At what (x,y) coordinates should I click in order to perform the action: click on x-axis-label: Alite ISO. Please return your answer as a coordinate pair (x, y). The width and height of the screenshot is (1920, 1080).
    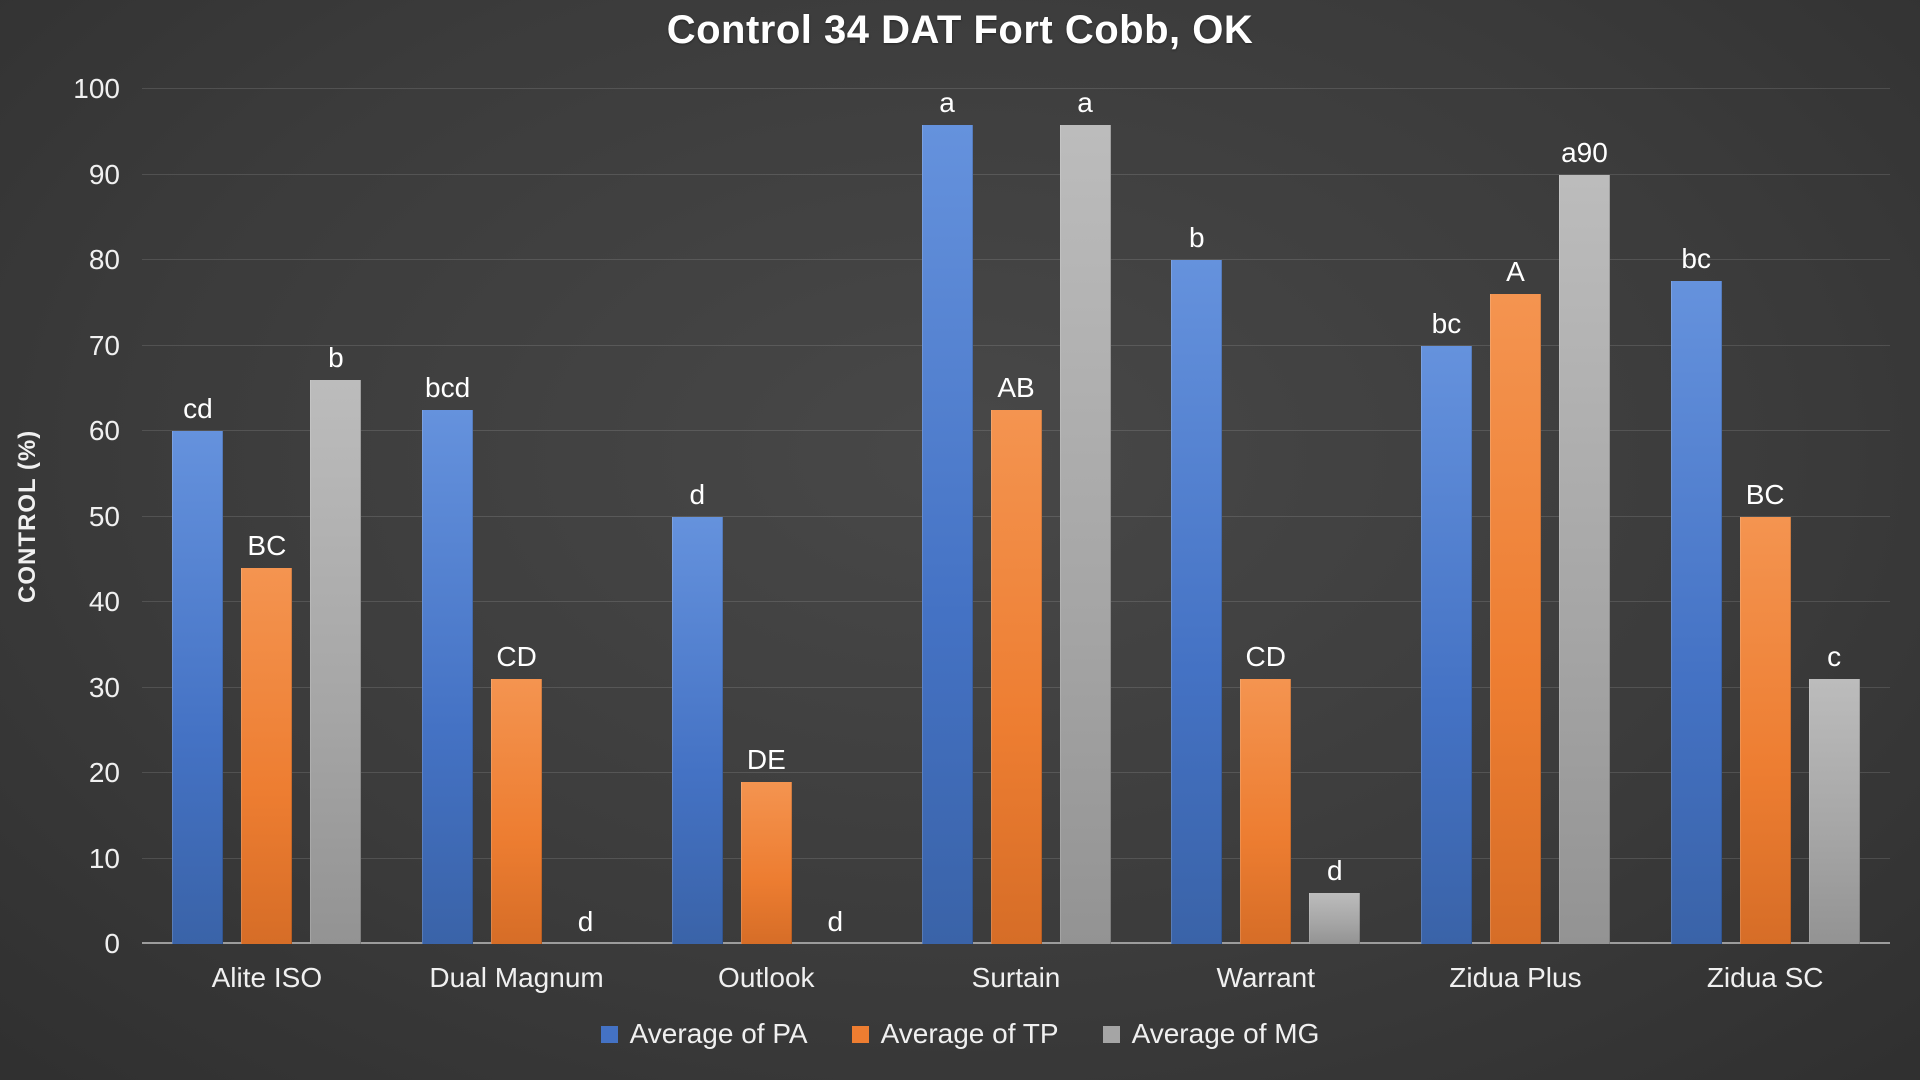
    Looking at the image, I should click on (267, 977).